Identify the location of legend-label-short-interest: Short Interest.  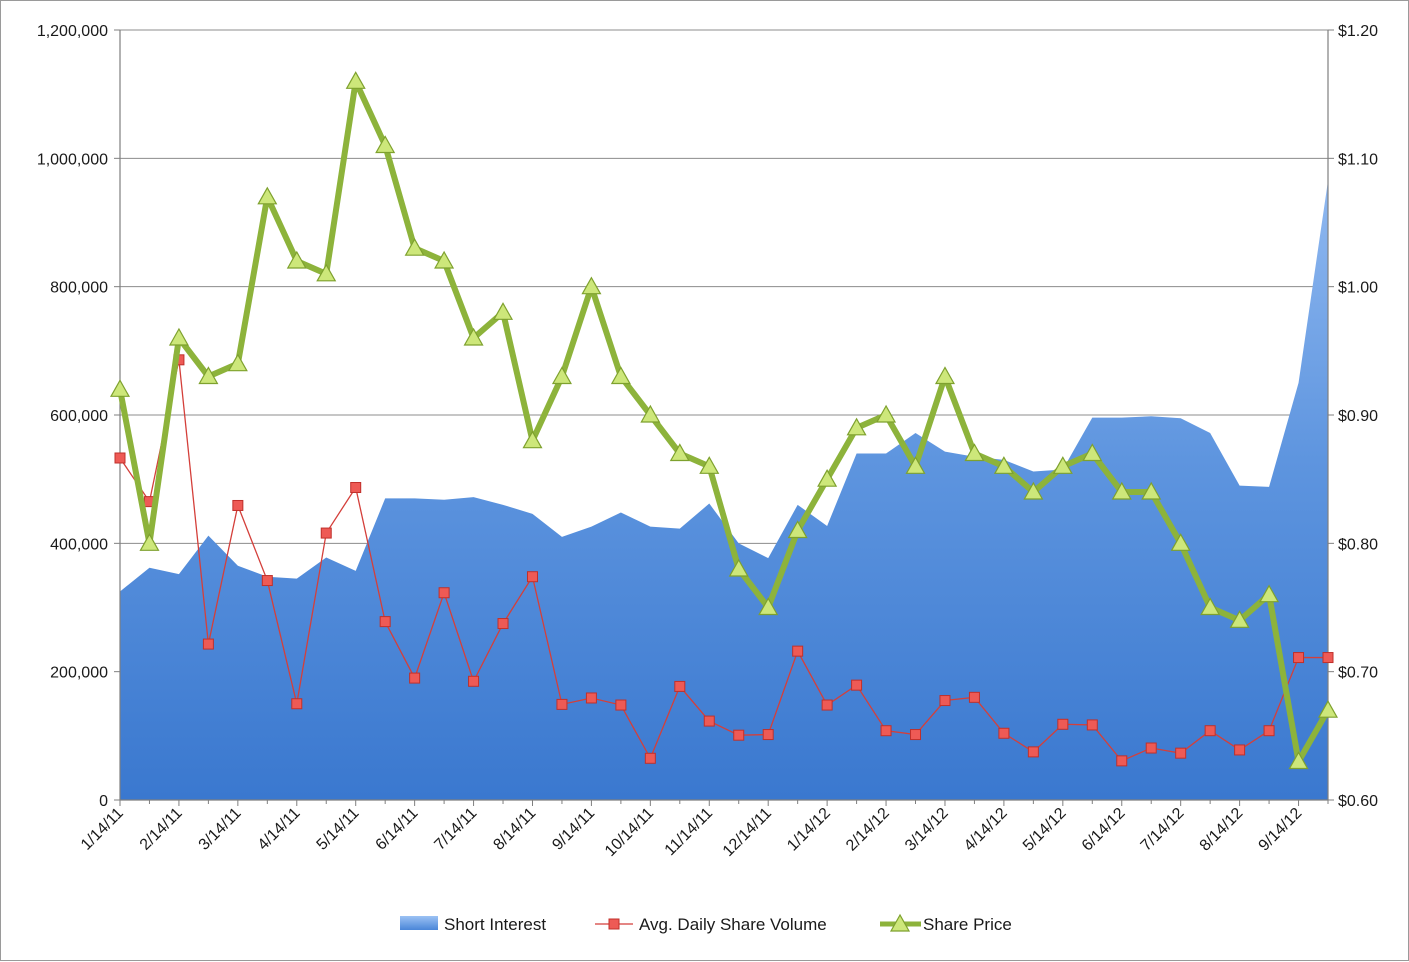
(495, 924).